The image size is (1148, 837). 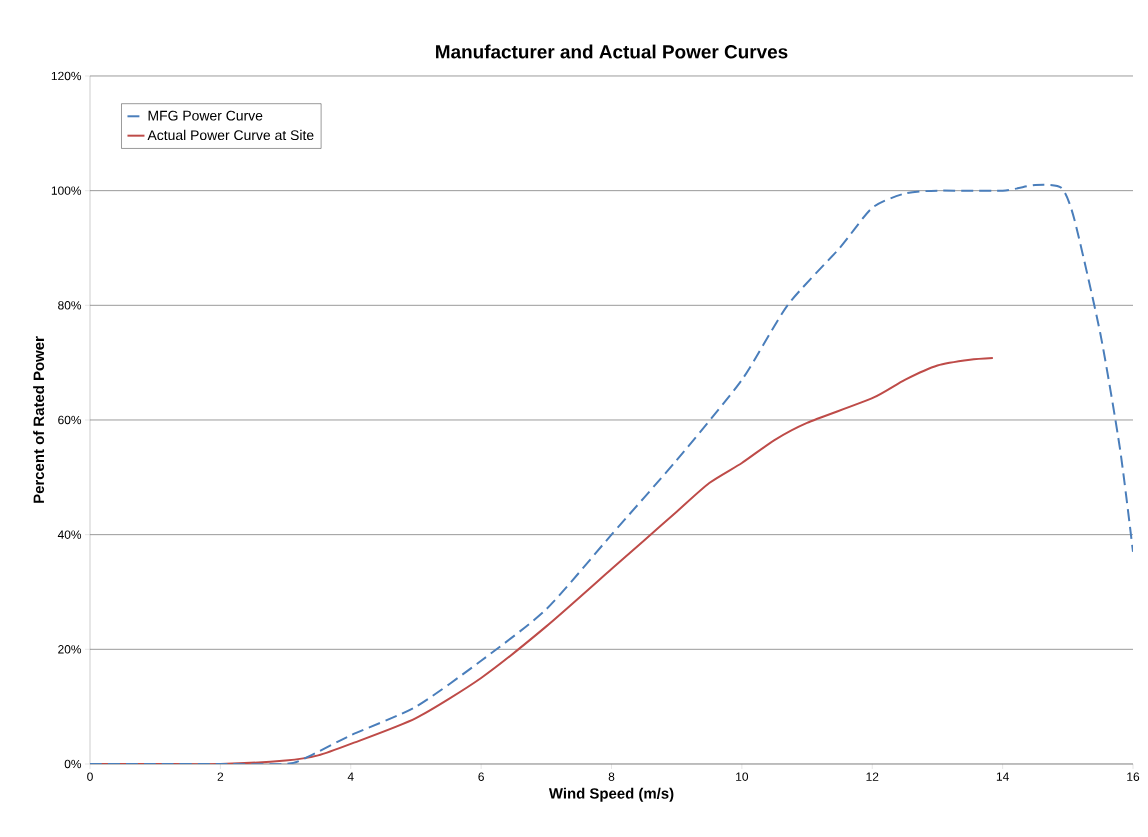 I want to click on x-tick-label: 16, so click(x=1133, y=776).